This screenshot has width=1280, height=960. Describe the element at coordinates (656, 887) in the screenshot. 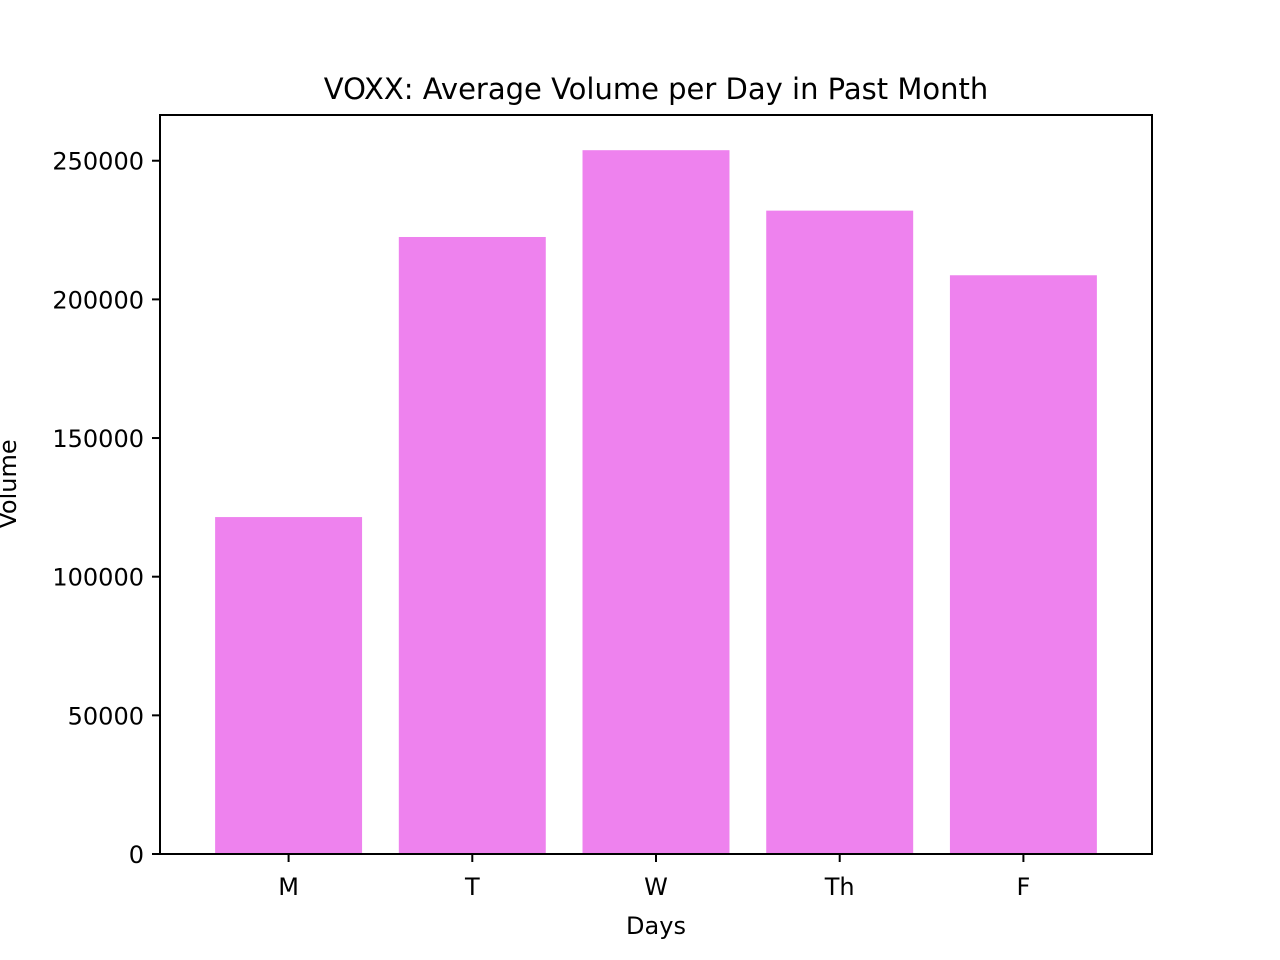

I see `x-tick-label: W` at that location.